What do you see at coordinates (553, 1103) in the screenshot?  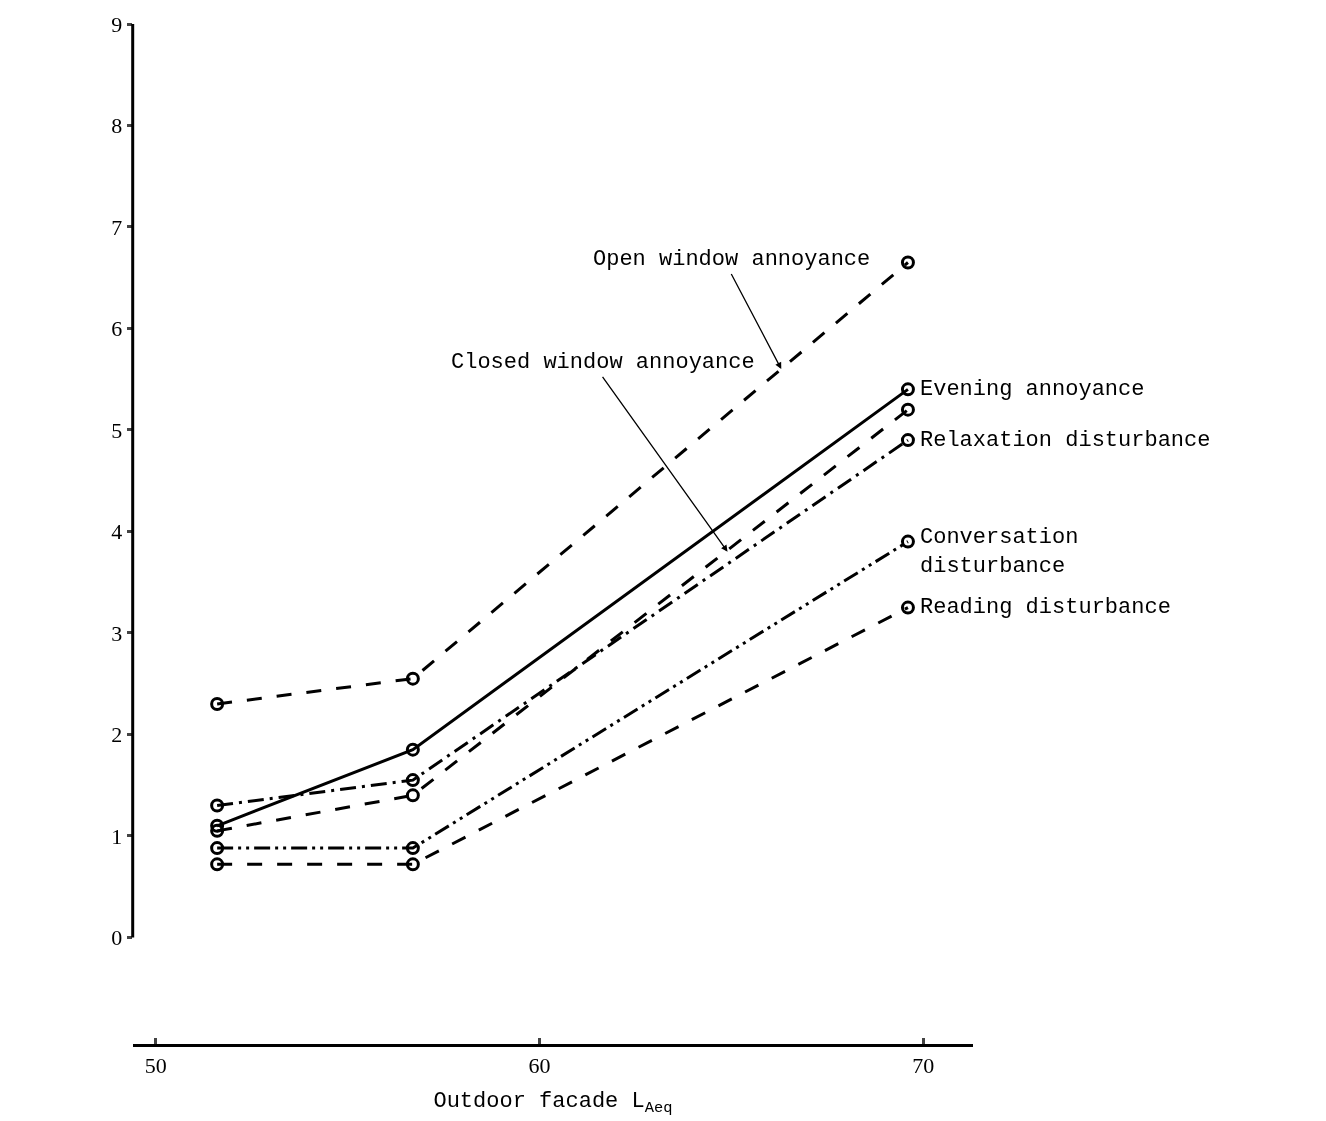 I see `x-axis-title: Outdoor facade L$_{Aeq}$` at bounding box center [553, 1103].